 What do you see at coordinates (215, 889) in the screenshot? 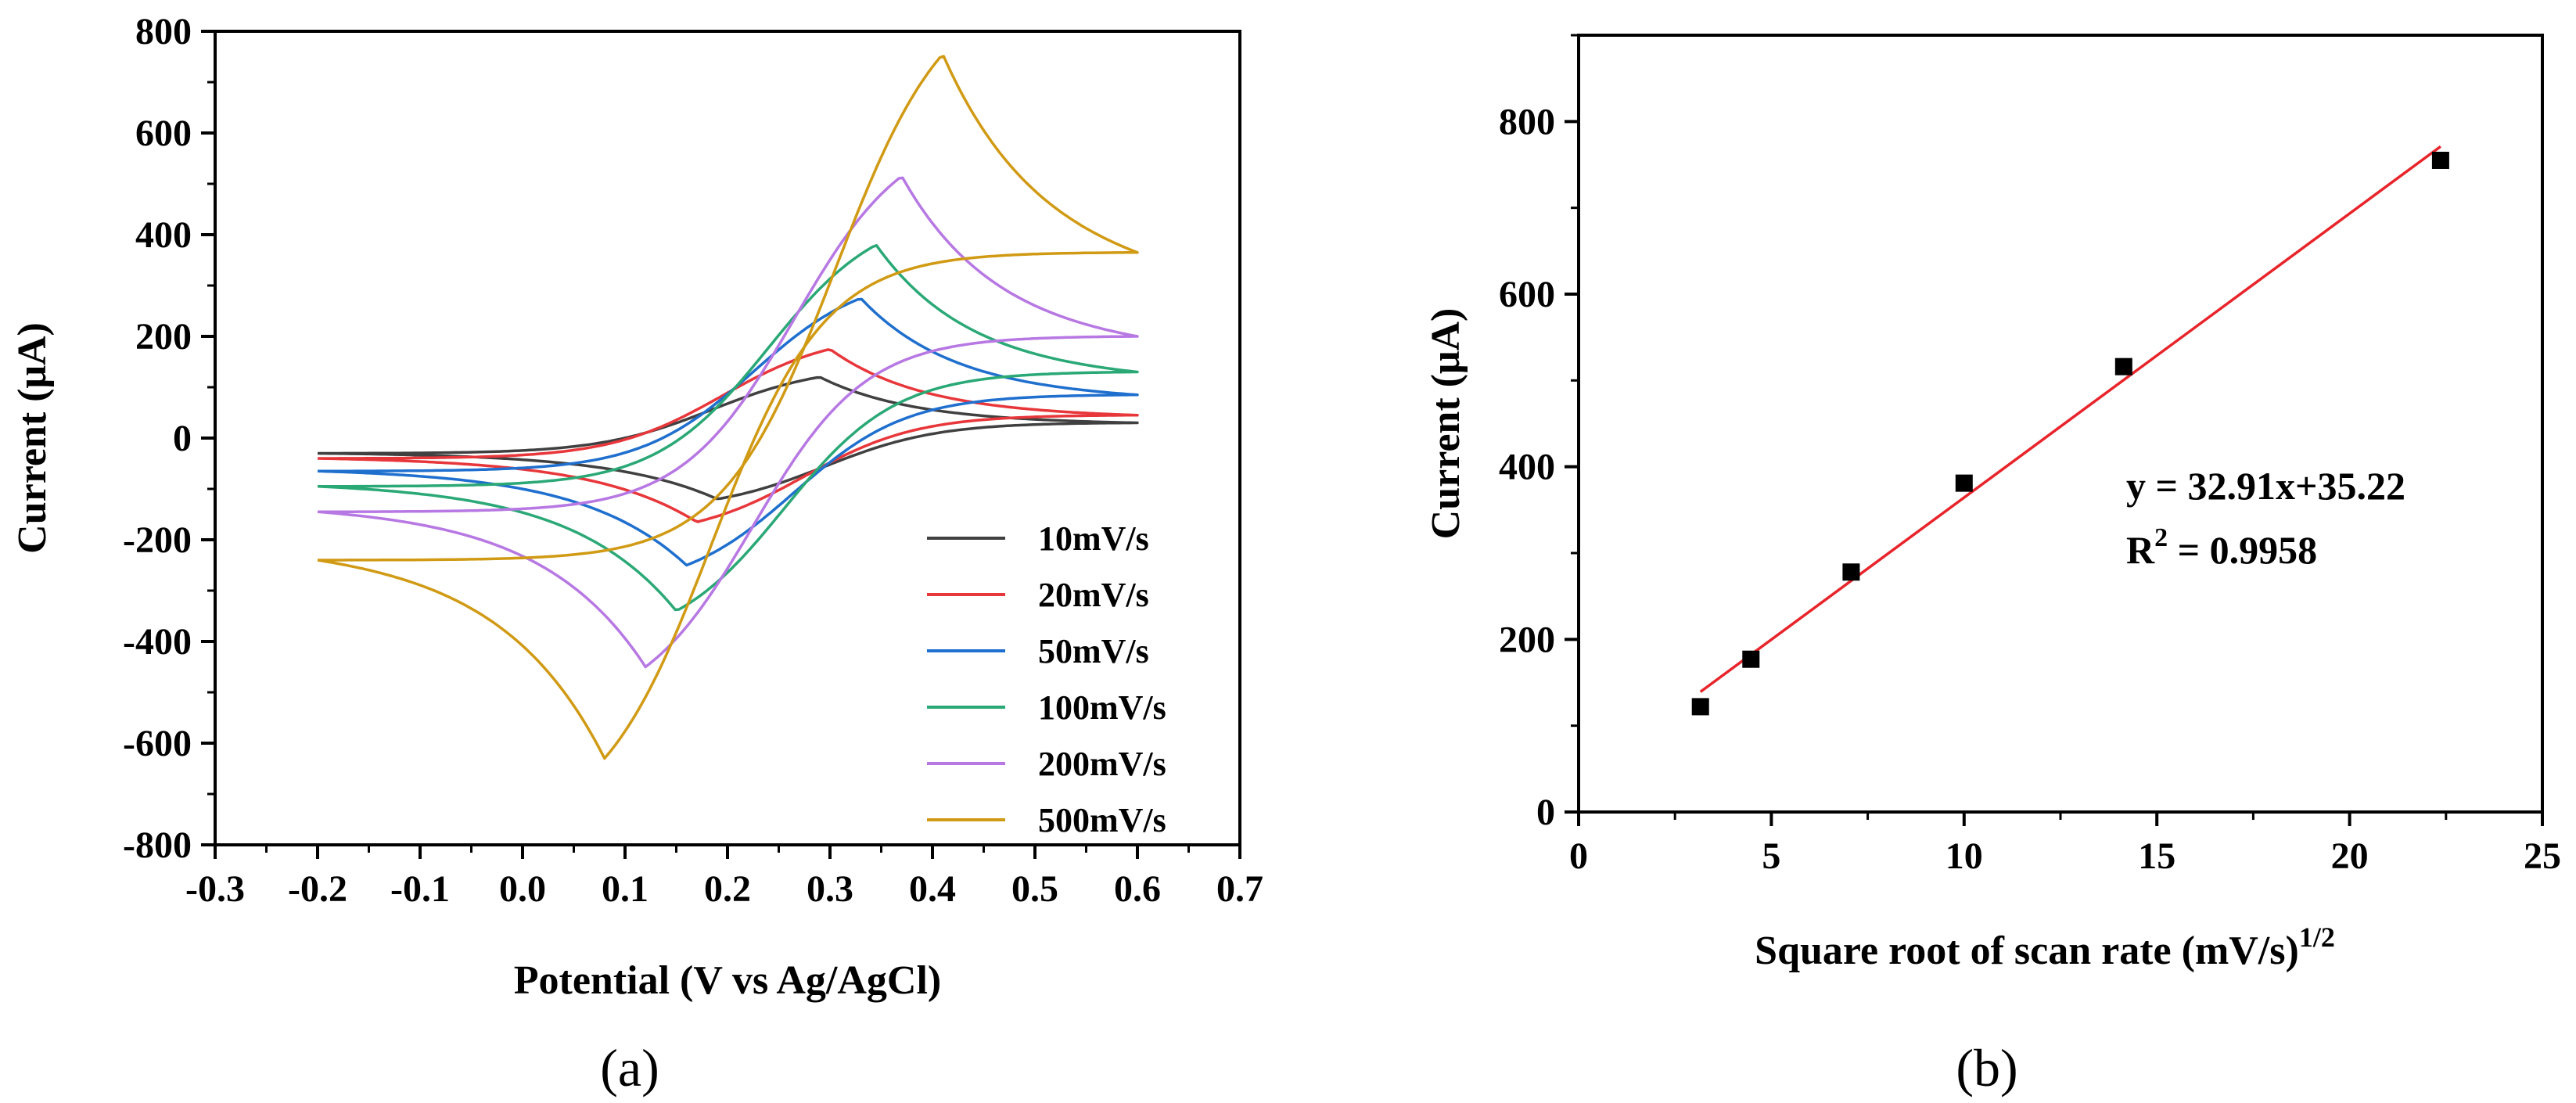
I see `panel-a-x-tick-label: -0.3` at bounding box center [215, 889].